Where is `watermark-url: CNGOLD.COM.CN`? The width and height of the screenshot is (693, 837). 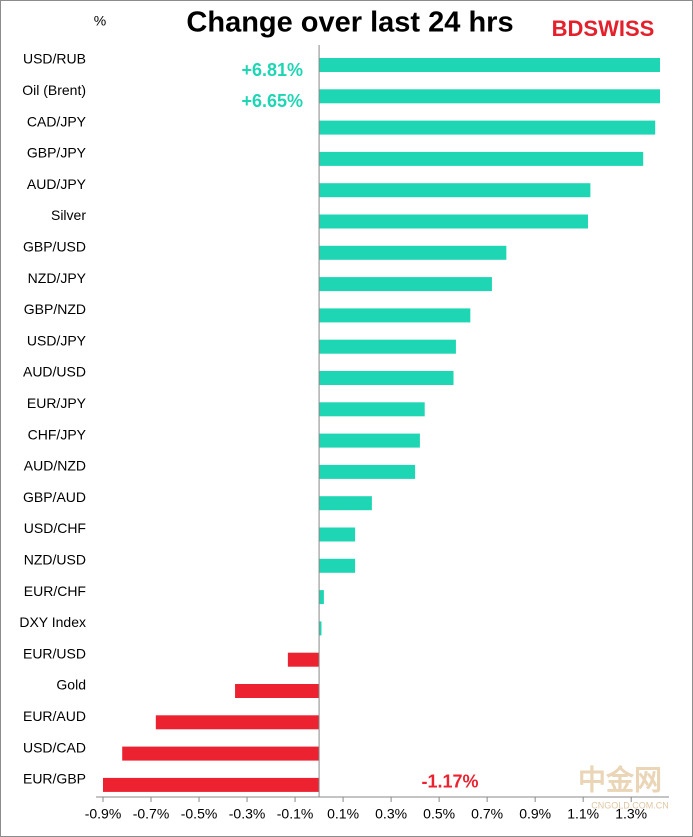
watermark-url: CNGOLD.COM.CN is located at coordinates (630, 805).